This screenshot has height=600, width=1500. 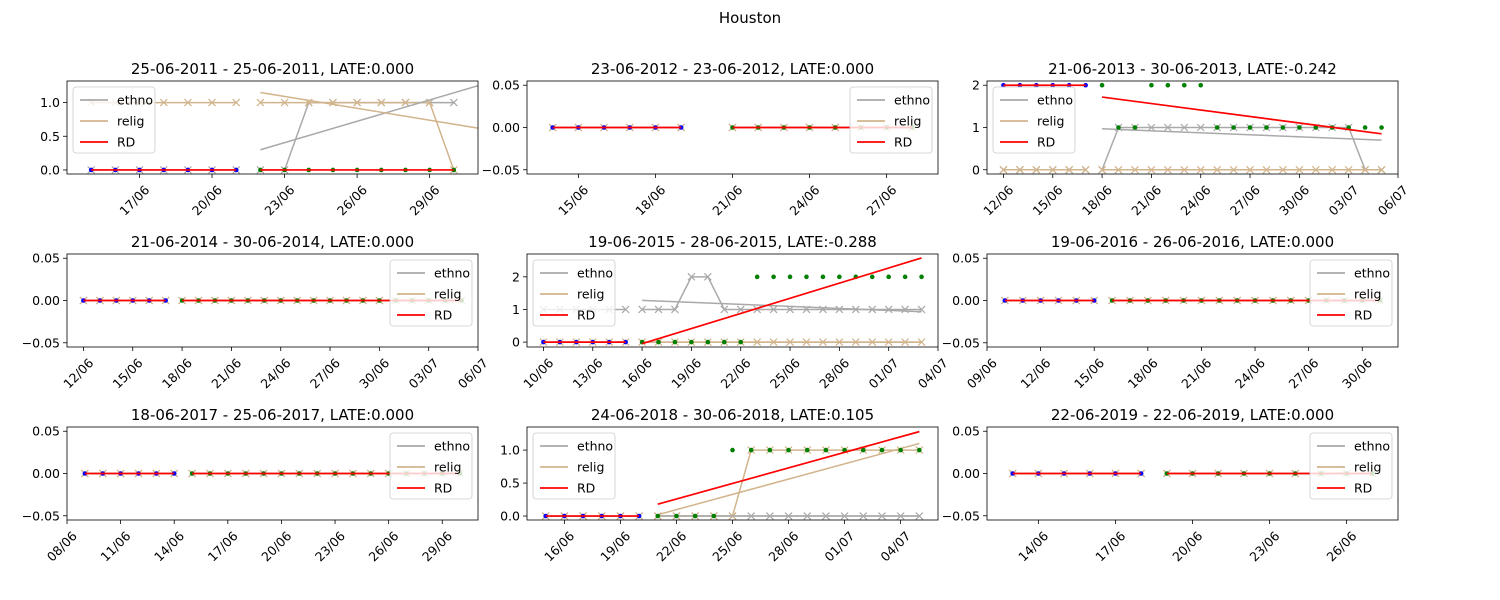 What do you see at coordinates (966, 473) in the screenshot?
I see `y-tick-label: 0.00` at bounding box center [966, 473].